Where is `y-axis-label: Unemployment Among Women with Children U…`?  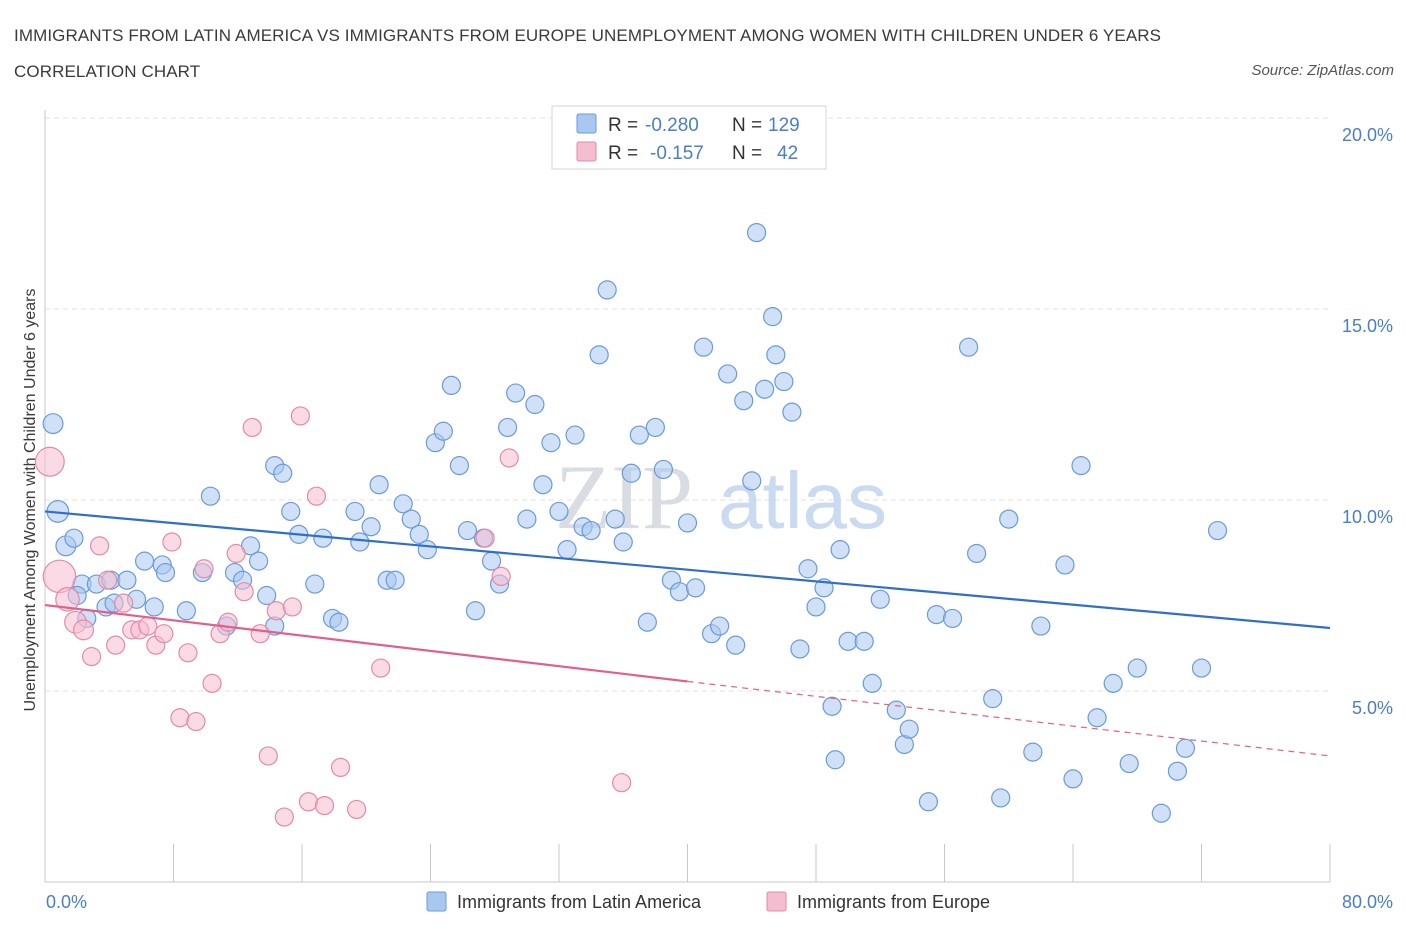 y-axis-label: Unemployment Among Women with Children U… is located at coordinates (30, 499).